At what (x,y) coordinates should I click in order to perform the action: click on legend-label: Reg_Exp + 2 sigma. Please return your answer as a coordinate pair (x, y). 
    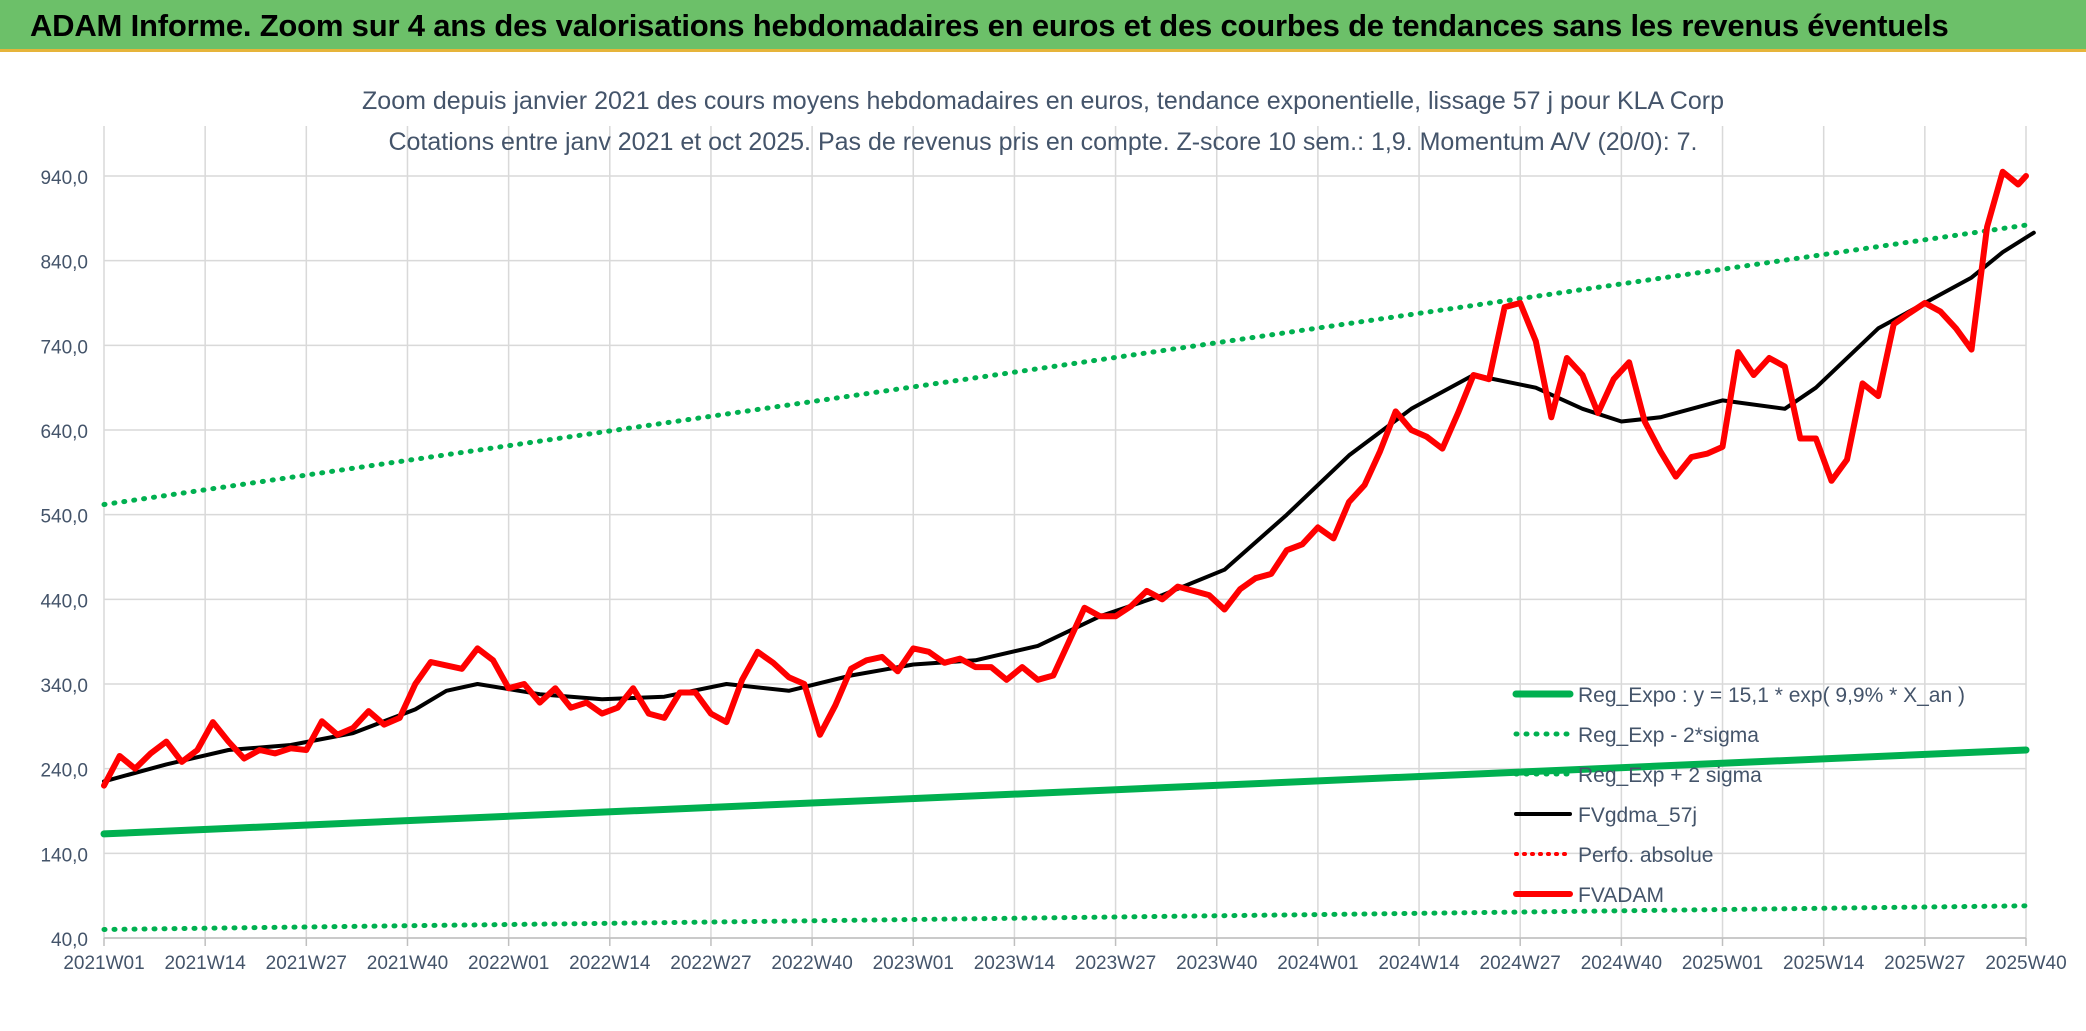
    Looking at the image, I should click on (1670, 775).